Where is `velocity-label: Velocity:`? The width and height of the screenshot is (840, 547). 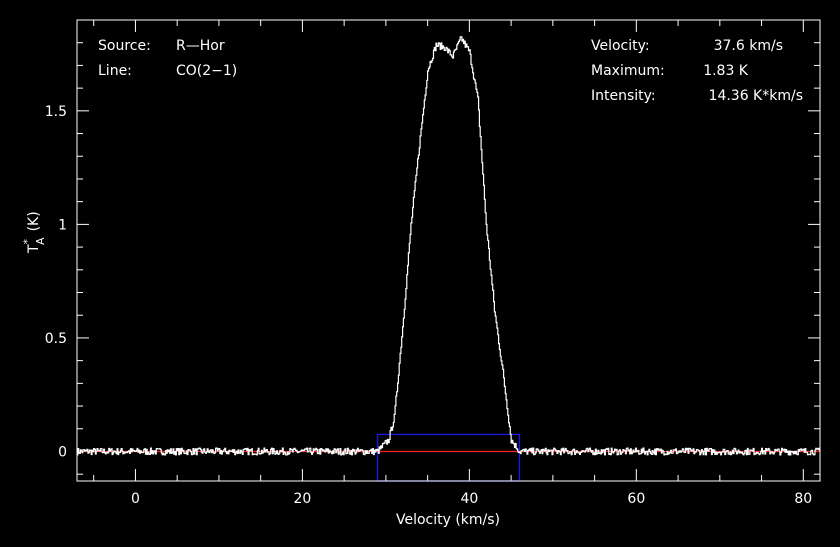
velocity-label: Velocity: is located at coordinates (620, 46).